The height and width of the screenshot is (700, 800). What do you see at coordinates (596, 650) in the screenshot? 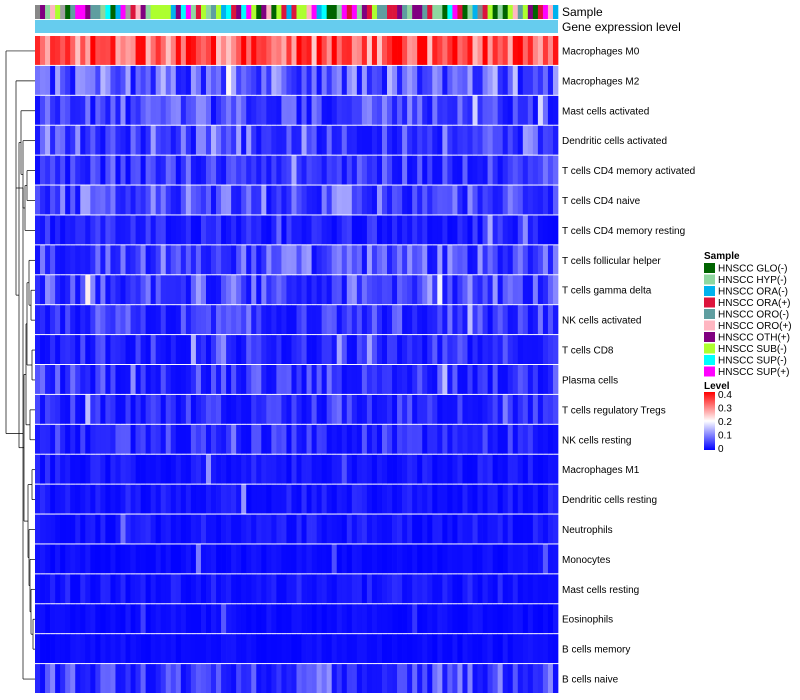
I see `row-label: B cells memory` at bounding box center [596, 650].